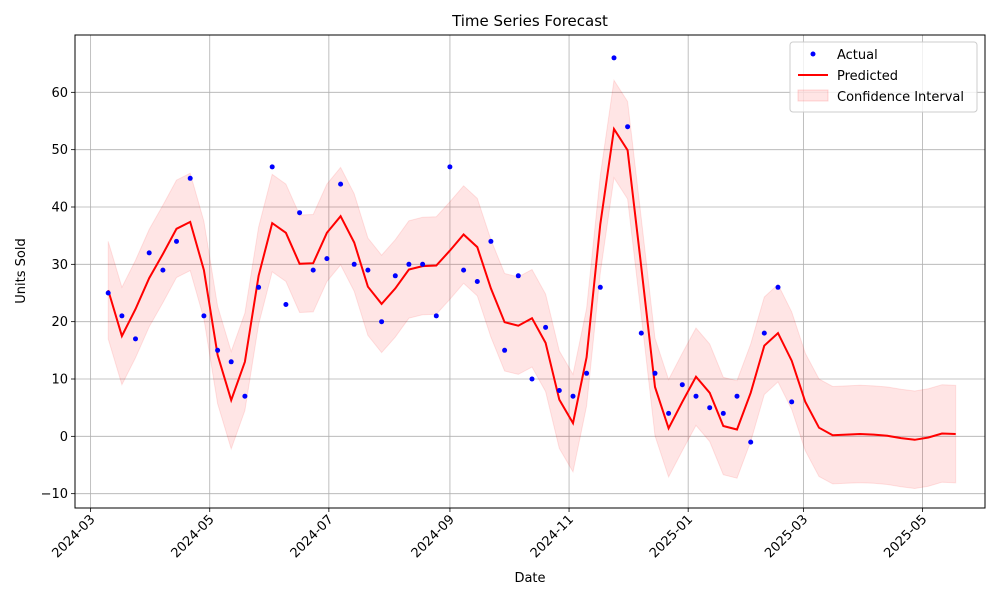 The width and height of the screenshot is (1000, 600). I want to click on legend-confidence-label: Confidence Interval, so click(900, 97).